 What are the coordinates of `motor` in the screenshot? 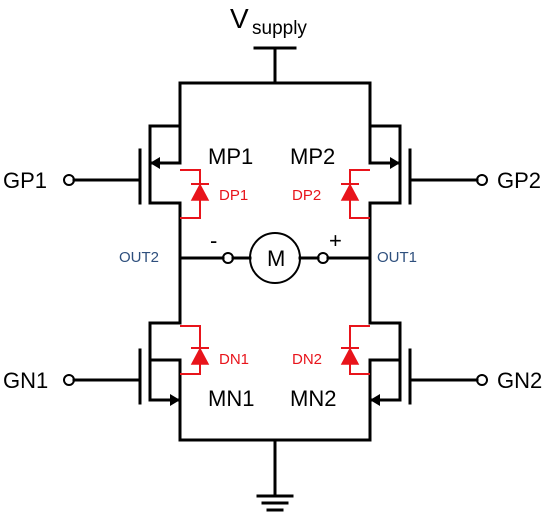 It's located at (275, 258).